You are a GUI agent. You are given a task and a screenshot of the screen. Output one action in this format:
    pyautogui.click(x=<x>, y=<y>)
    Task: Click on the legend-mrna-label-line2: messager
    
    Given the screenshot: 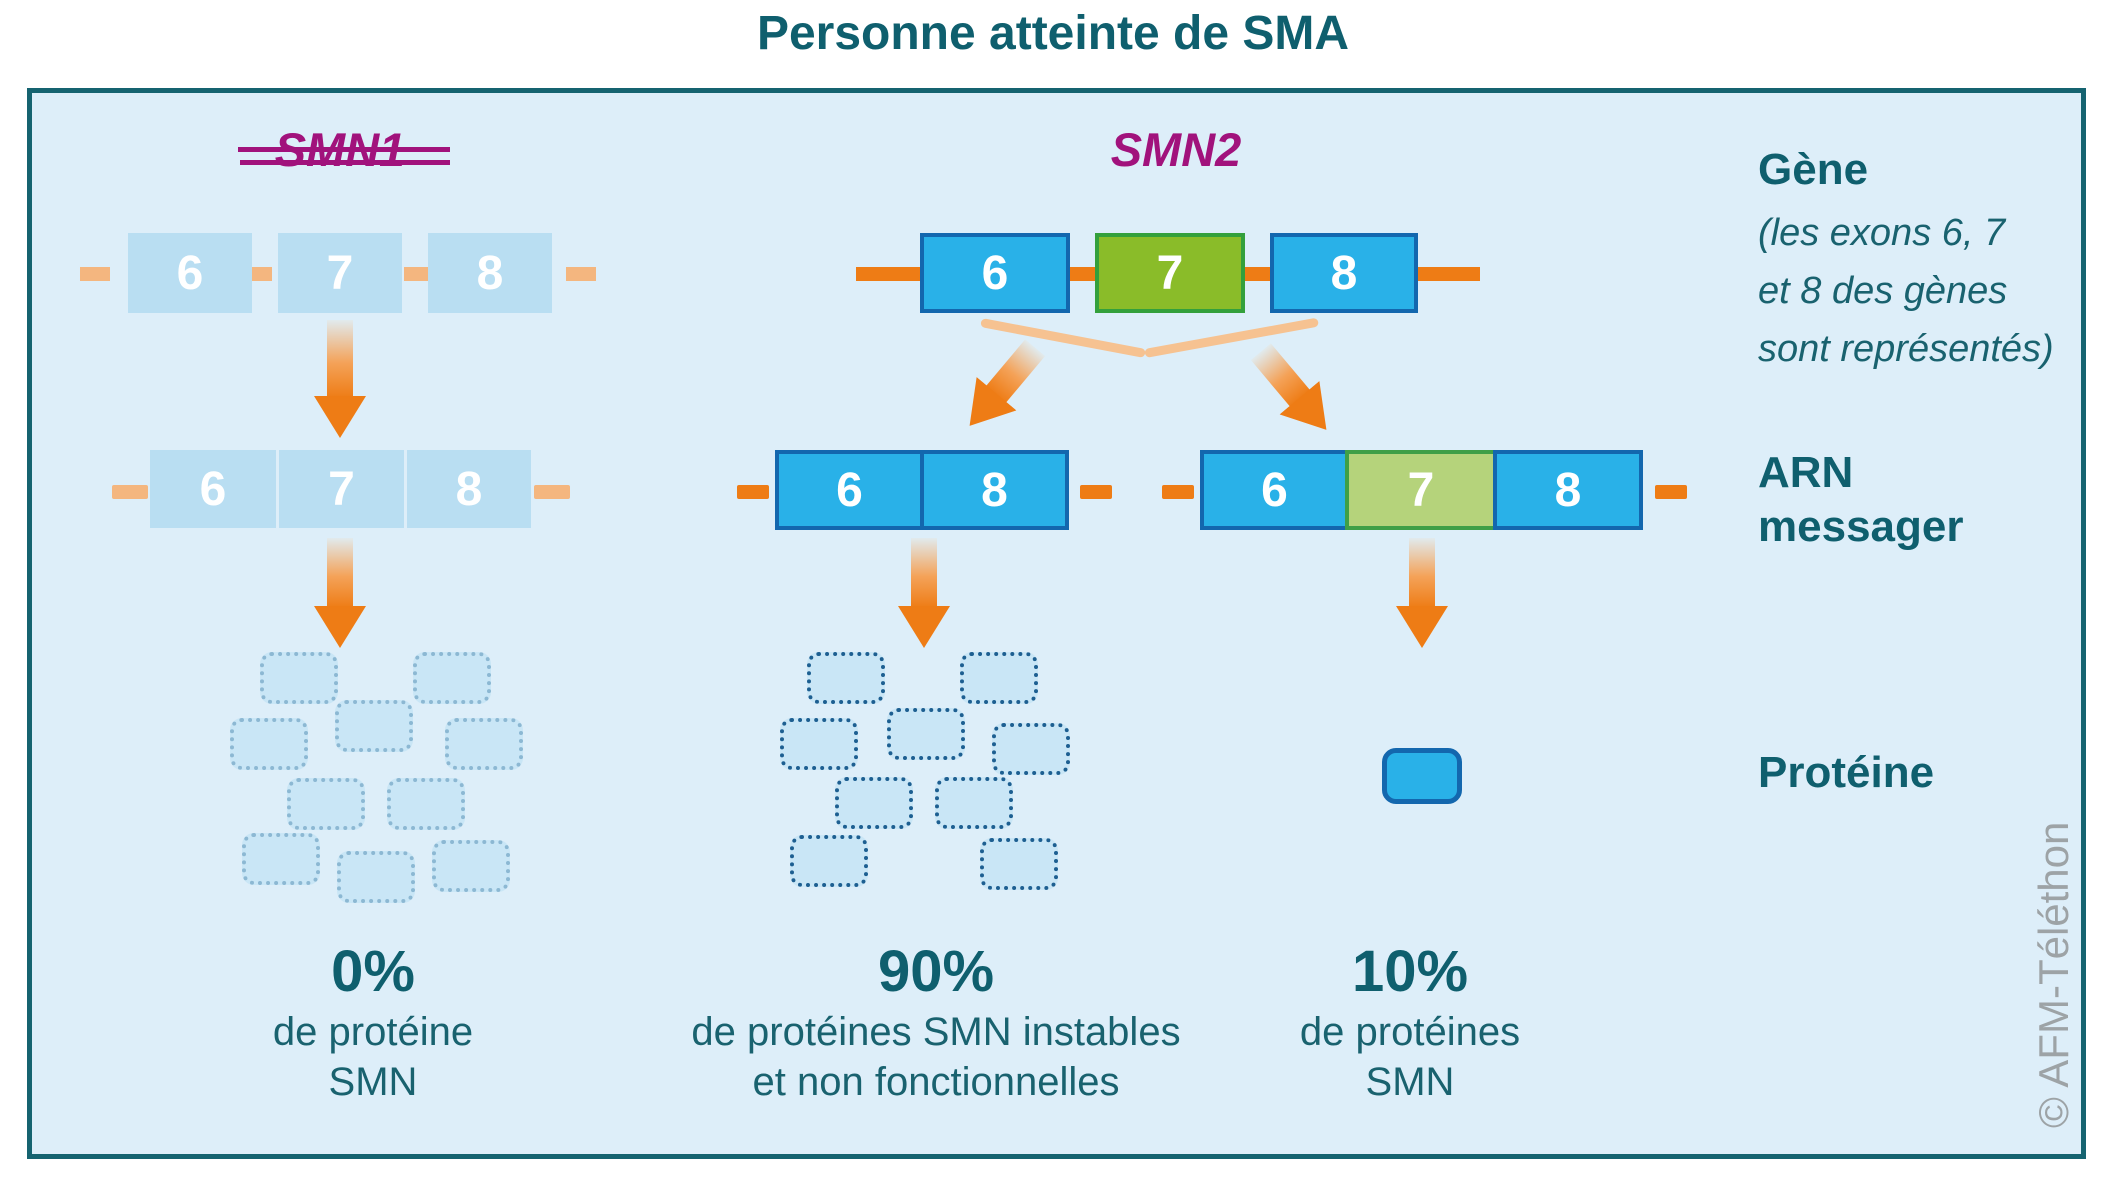 What is the action you would take?
    pyautogui.click(x=1861, y=526)
    